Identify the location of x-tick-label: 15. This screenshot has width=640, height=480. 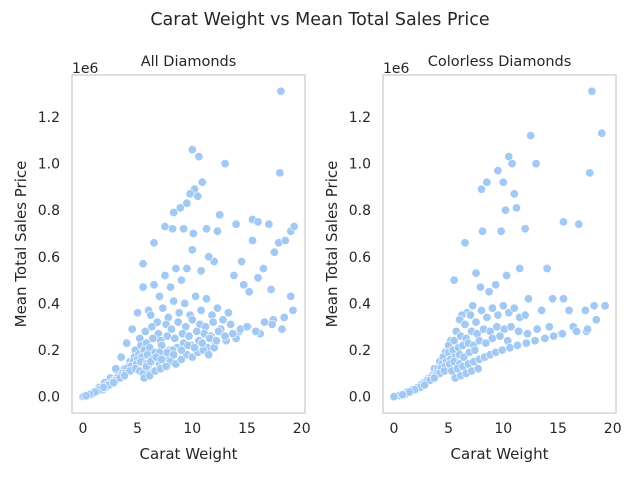
(247, 429).